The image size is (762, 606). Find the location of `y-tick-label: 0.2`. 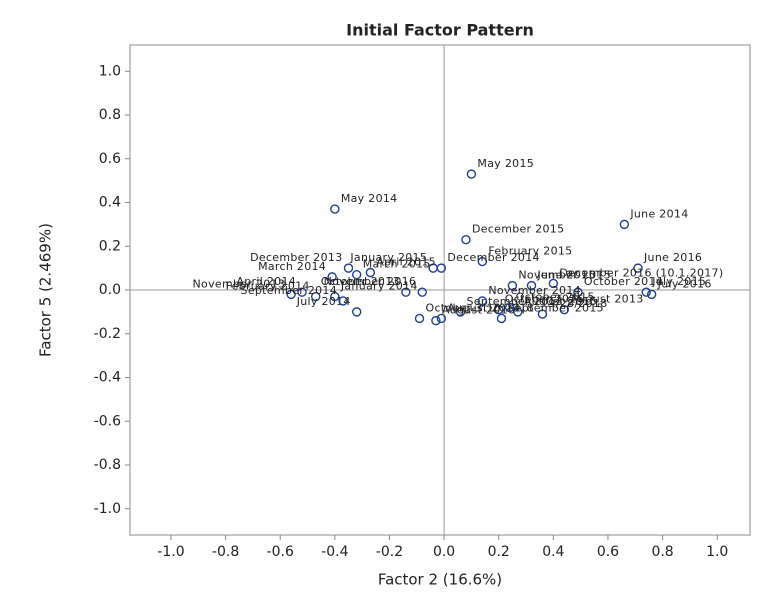

y-tick-label: 0.2 is located at coordinates (110, 246).